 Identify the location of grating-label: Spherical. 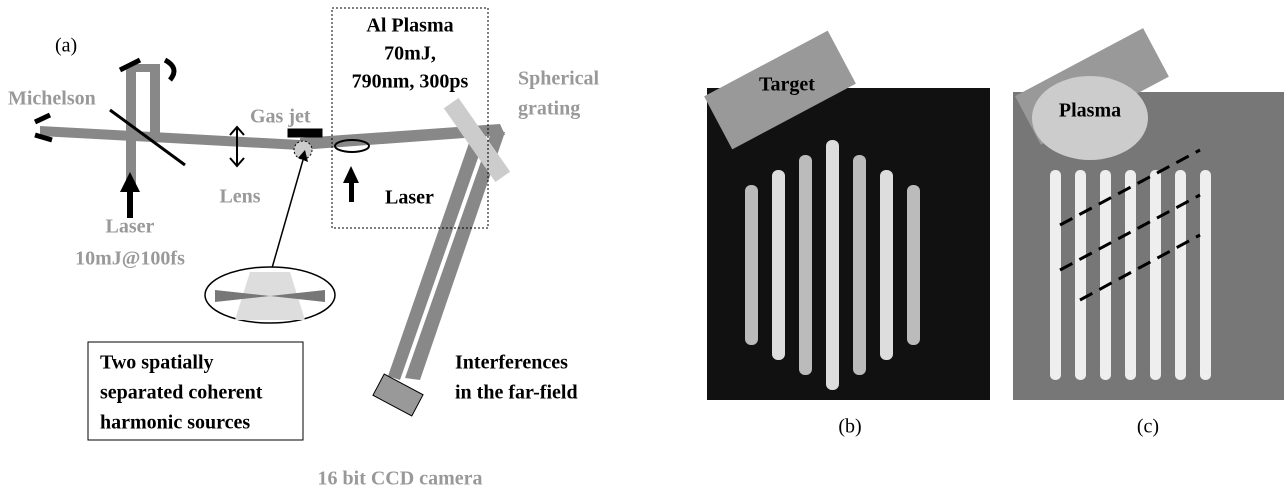
(559, 79).